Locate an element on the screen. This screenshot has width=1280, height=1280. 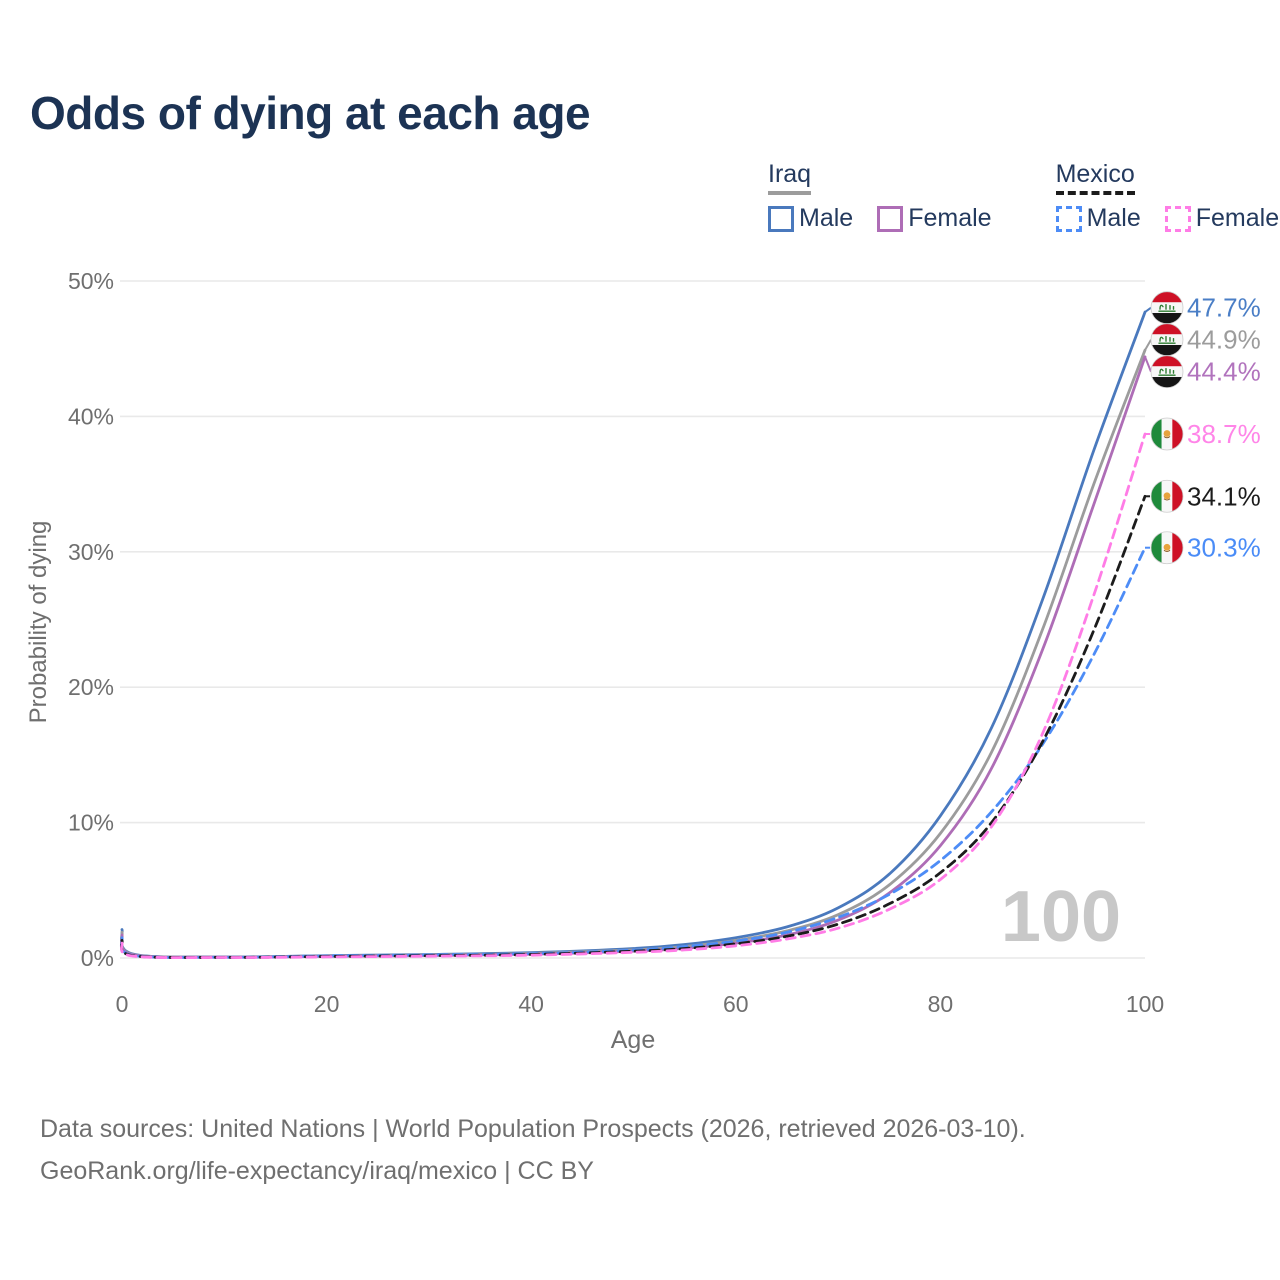
end-value-label: 30.3% is located at coordinates (1224, 548).